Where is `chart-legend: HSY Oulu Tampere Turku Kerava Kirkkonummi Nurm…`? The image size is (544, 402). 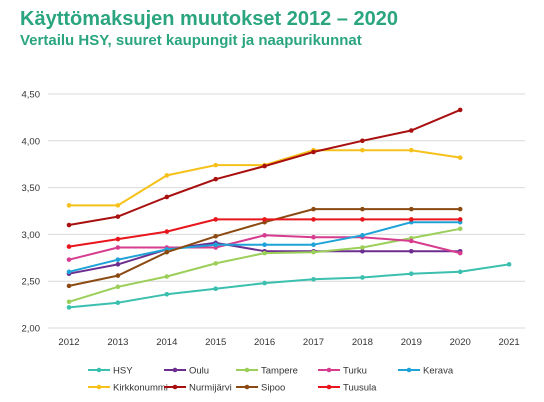
chart-legend: HSY Oulu Tampere Turku Kerava Kirkkonummi Nurm… is located at coordinates (271, 380).